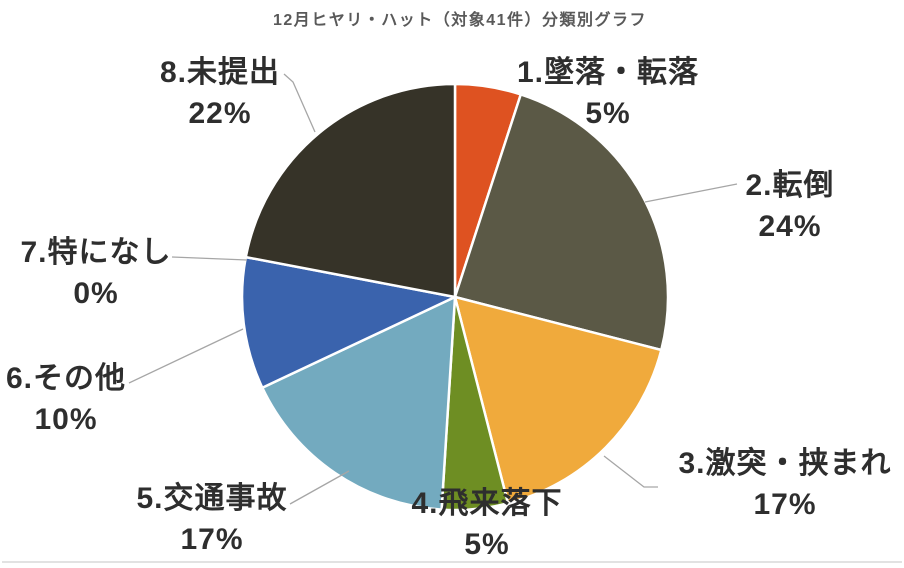 This screenshot has height=568, width=904. I want to click on slice-8-category: 8.未提出, so click(220, 72).